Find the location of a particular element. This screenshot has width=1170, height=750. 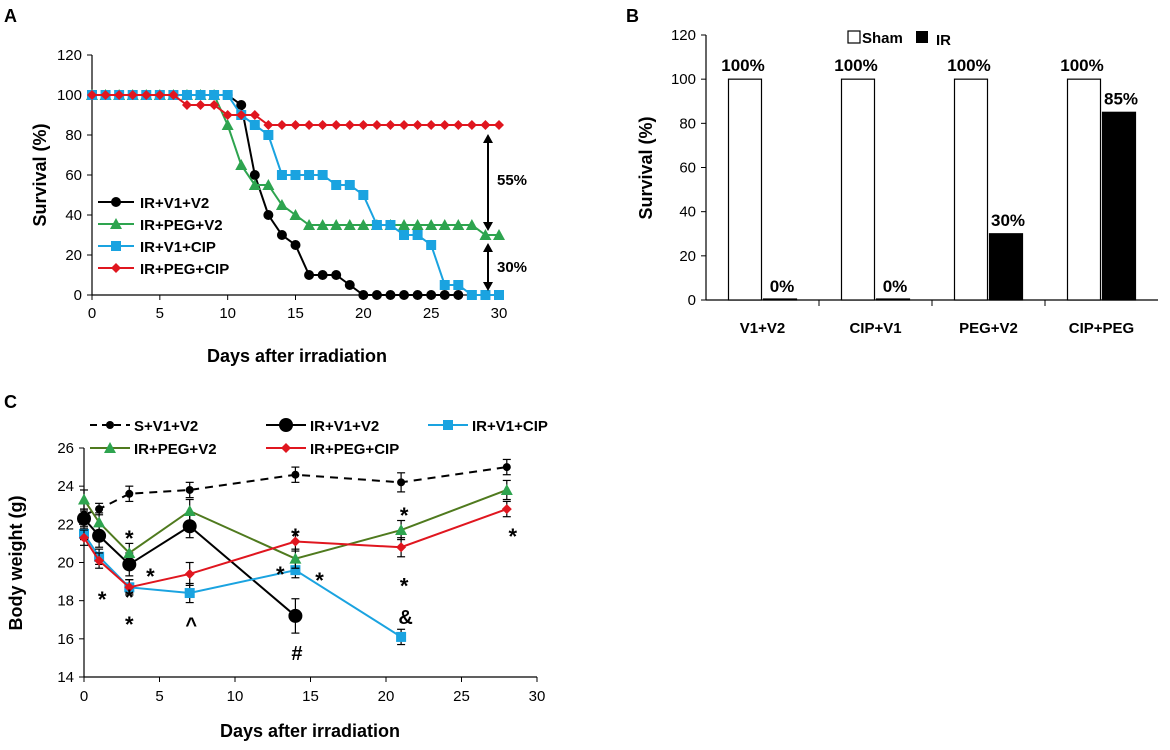

panel-b-bar-value-label: 30% is located at coordinates (1008, 220).